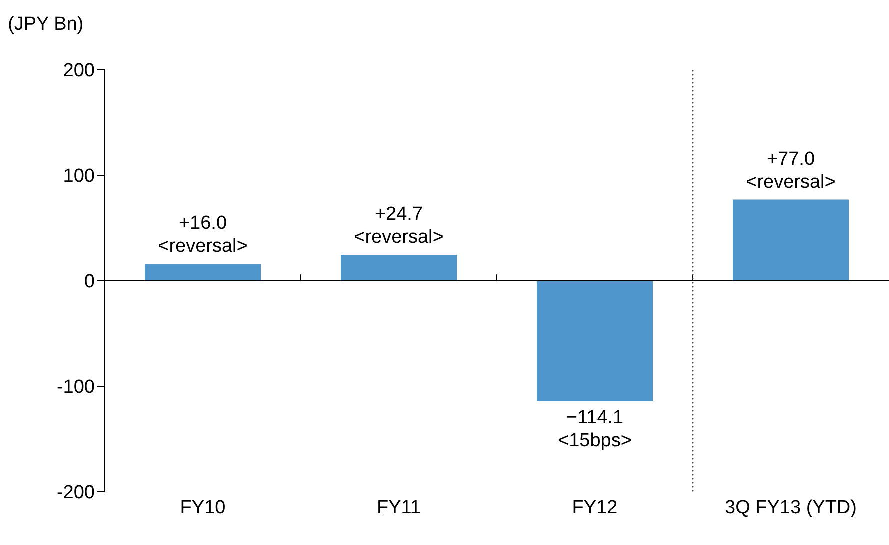 The width and height of the screenshot is (889, 545). What do you see at coordinates (203, 507) in the screenshot?
I see `x-tick-label: FY10` at bounding box center [203, 507].